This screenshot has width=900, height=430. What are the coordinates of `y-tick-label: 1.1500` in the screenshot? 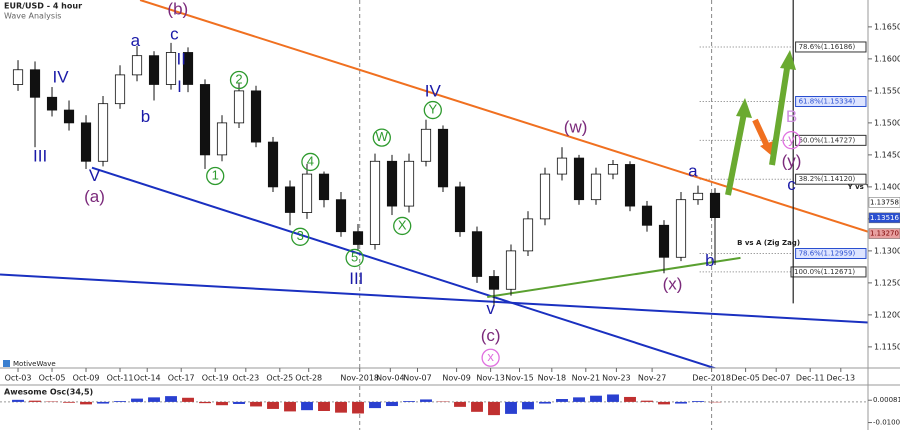 It's located at (887, 122).